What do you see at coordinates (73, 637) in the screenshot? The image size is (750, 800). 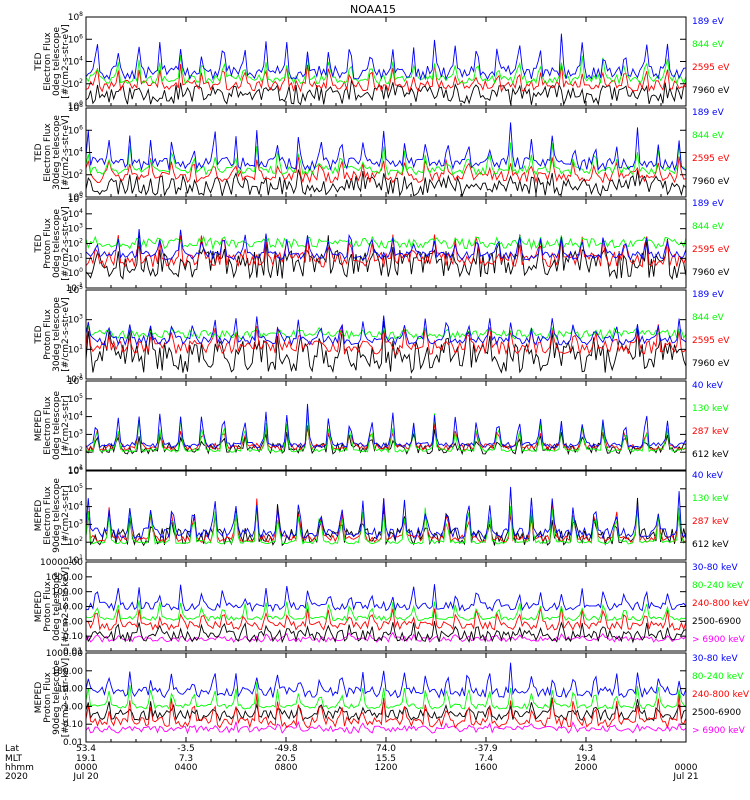 I see `y-tick-label: 0.10` at bounding box center [73, 637].